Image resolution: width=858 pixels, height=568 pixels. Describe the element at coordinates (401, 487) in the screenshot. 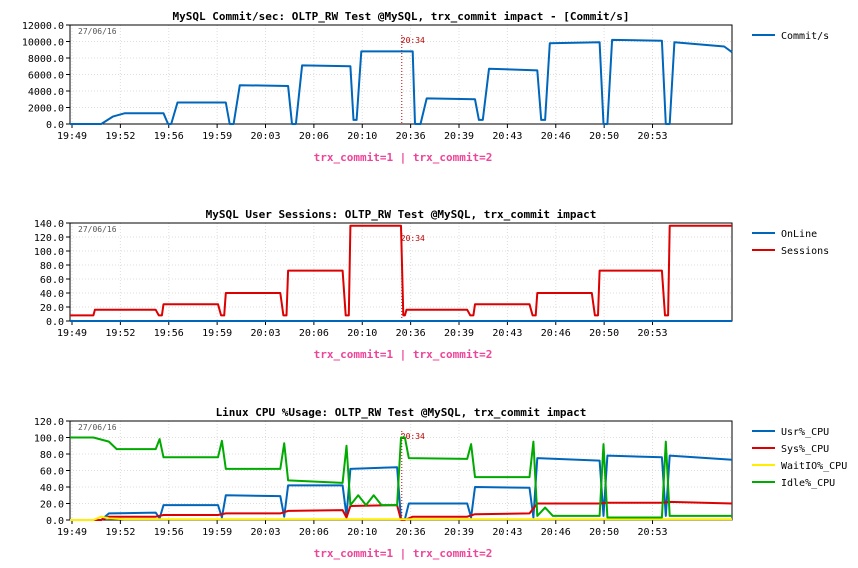

I see `series-line-usr-cpu` at that location.